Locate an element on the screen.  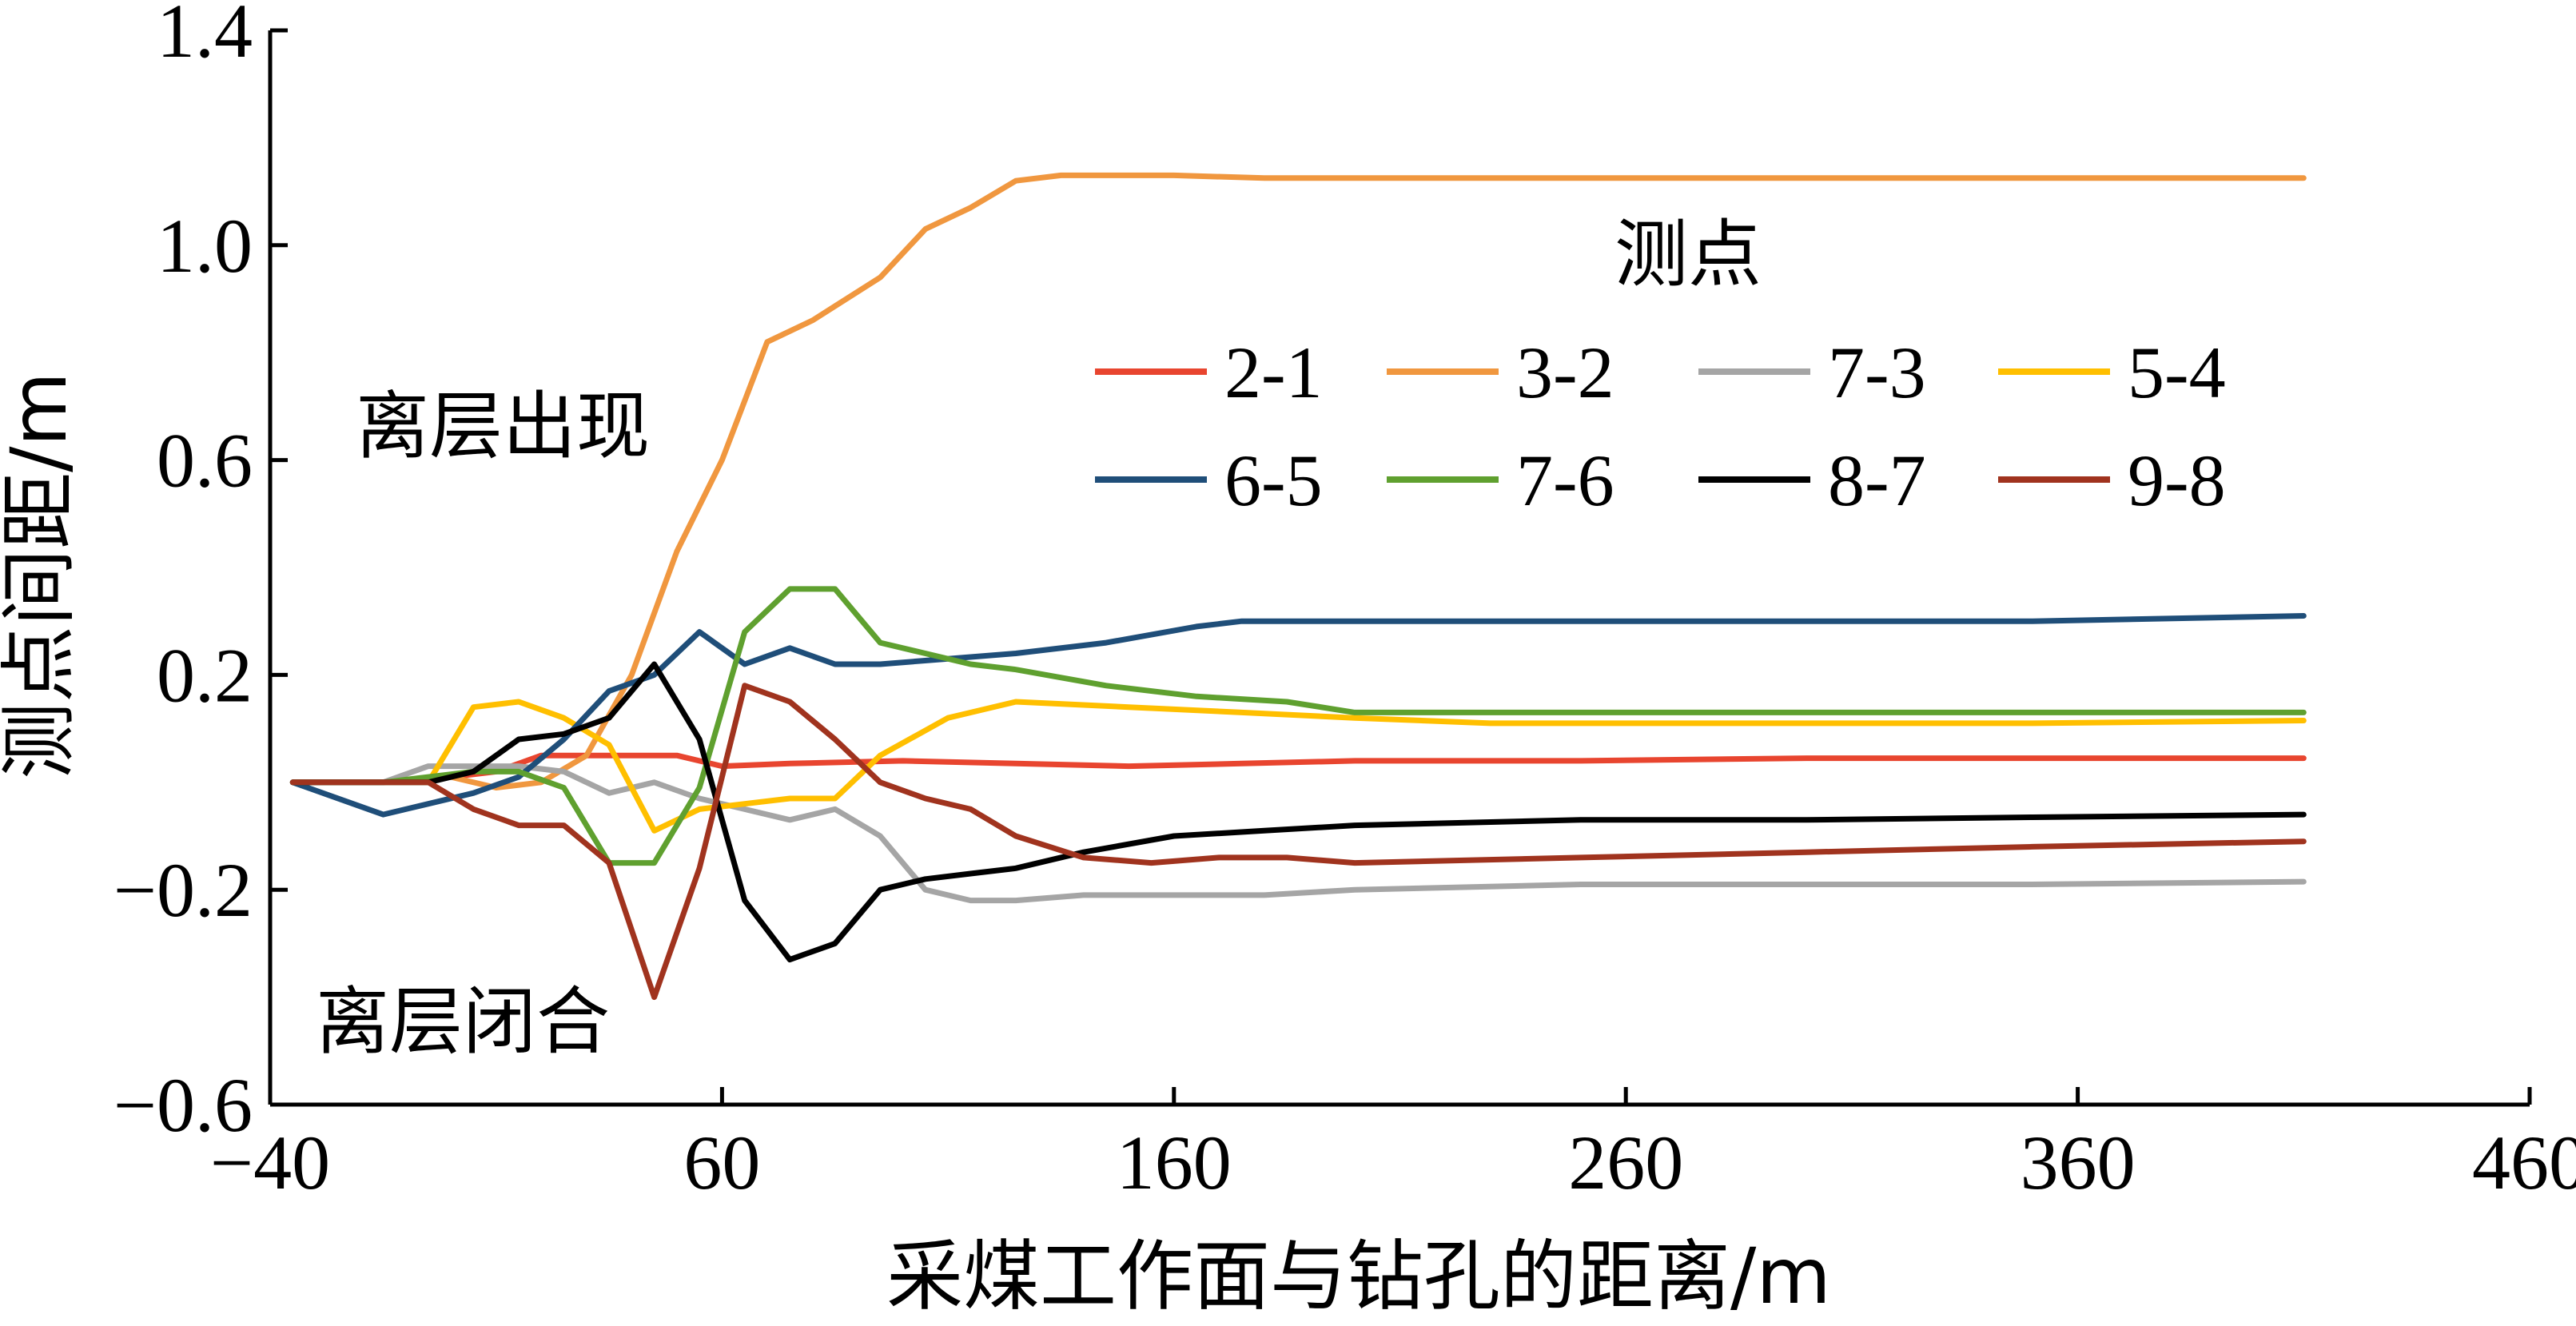
legend-label-7-6: 7-6 is located at coordinates (1565, 480).